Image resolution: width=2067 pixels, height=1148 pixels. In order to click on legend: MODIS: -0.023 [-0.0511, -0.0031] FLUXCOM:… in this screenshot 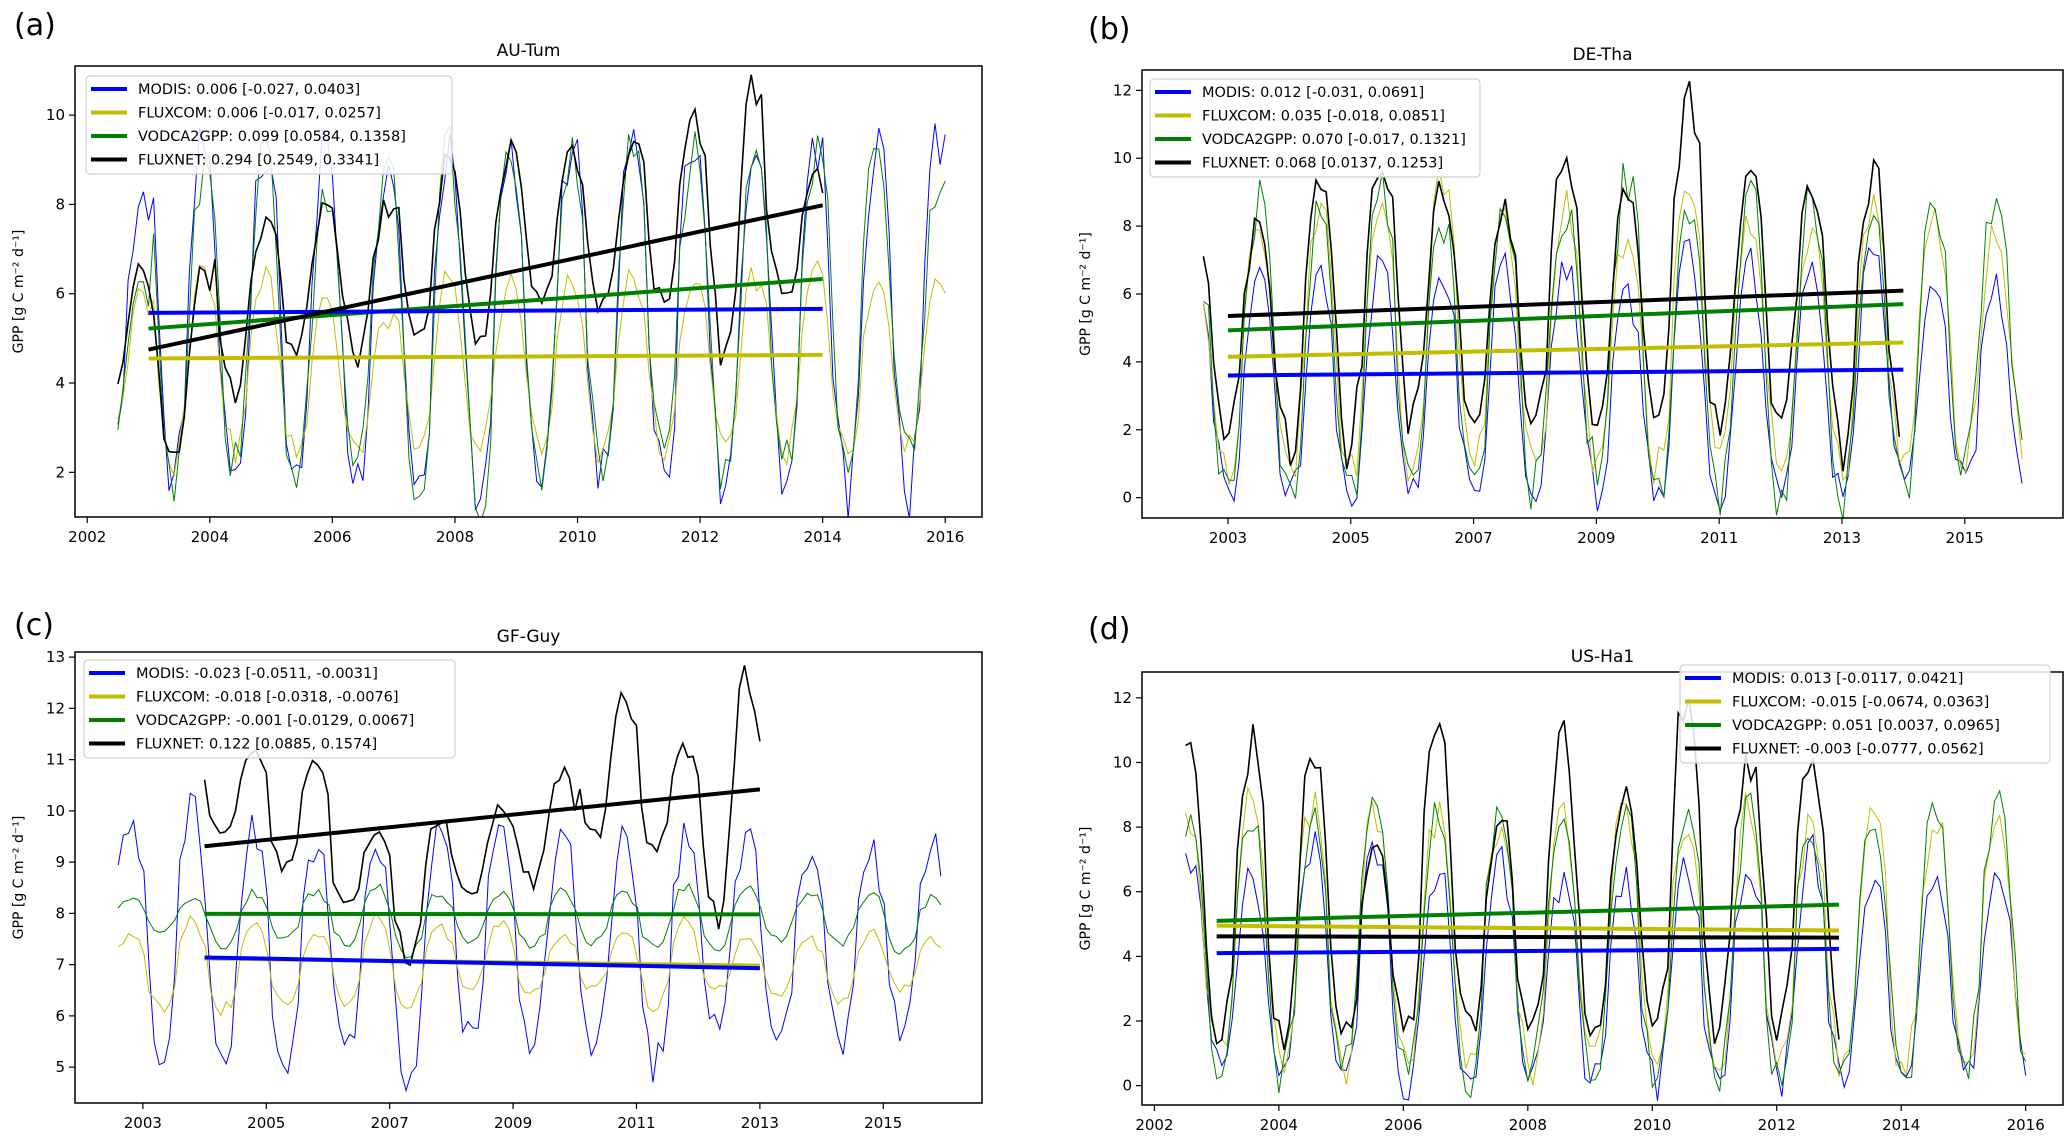, I will do `click(269, 709)`.